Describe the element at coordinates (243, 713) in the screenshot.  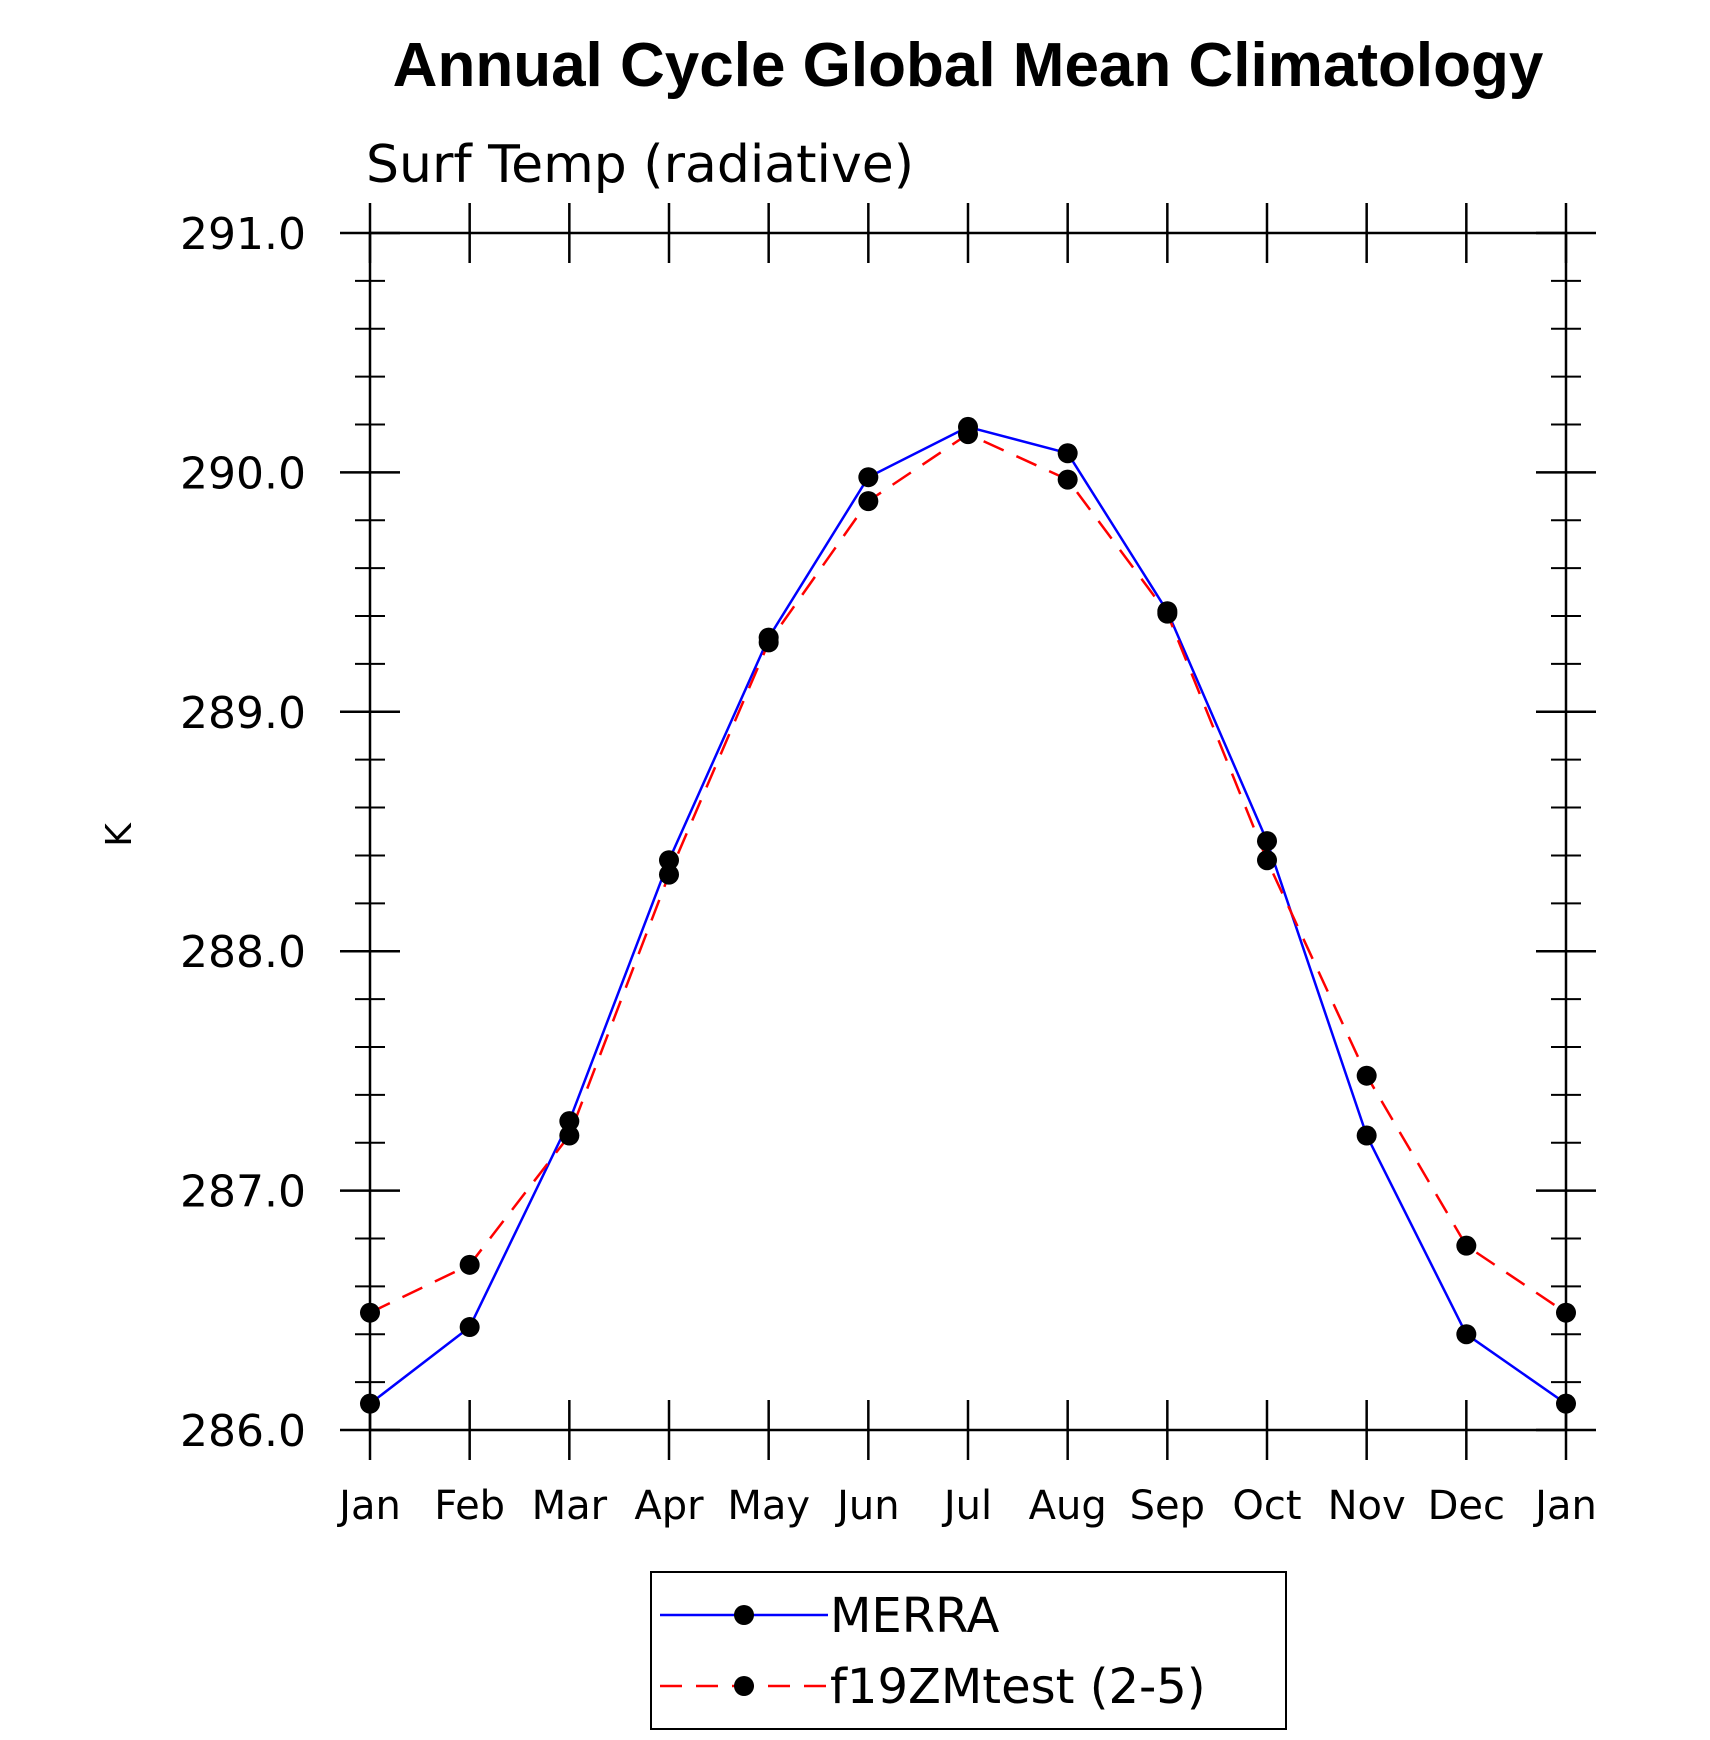
I see `y-tick-label: 289.0` at that location.